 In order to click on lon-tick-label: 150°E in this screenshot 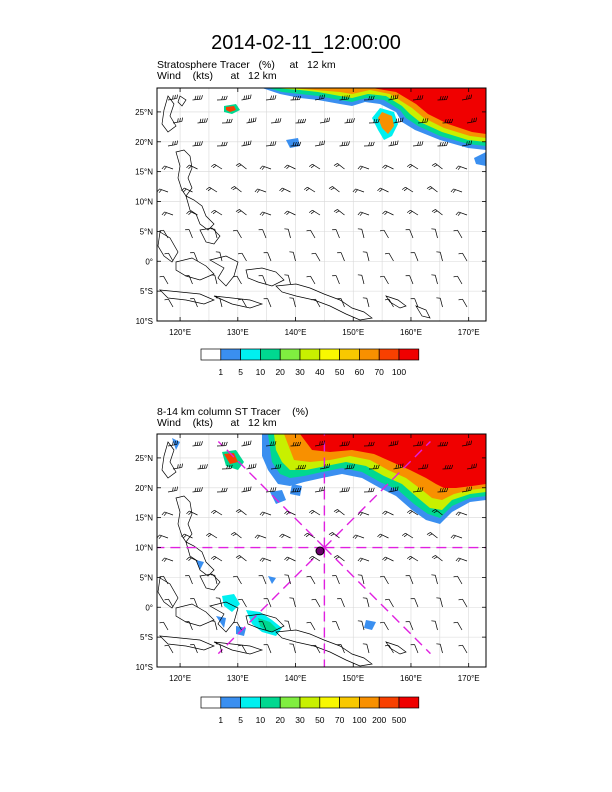, I will do `click(353, 332)`.